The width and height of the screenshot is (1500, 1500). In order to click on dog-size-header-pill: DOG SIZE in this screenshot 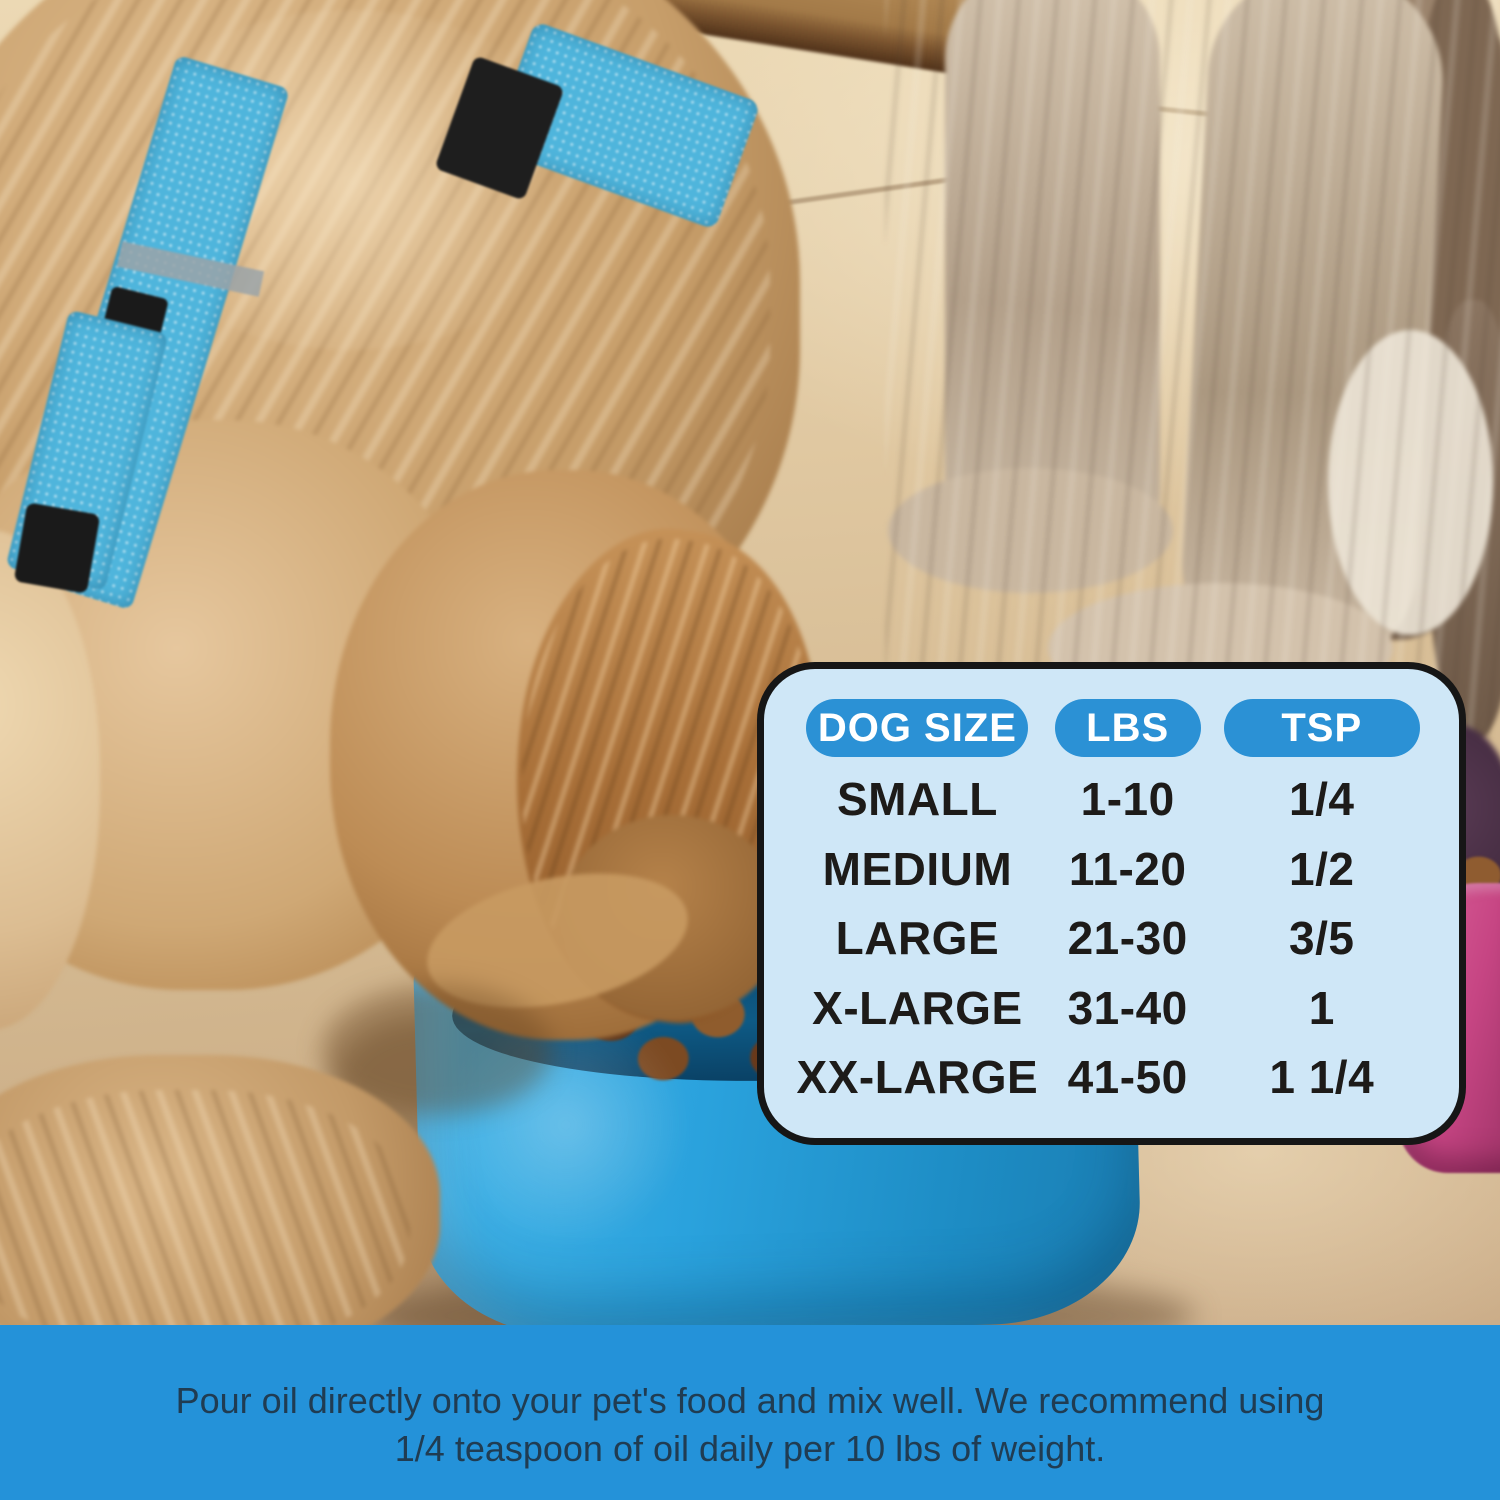, I will do `click(917, 728)`.